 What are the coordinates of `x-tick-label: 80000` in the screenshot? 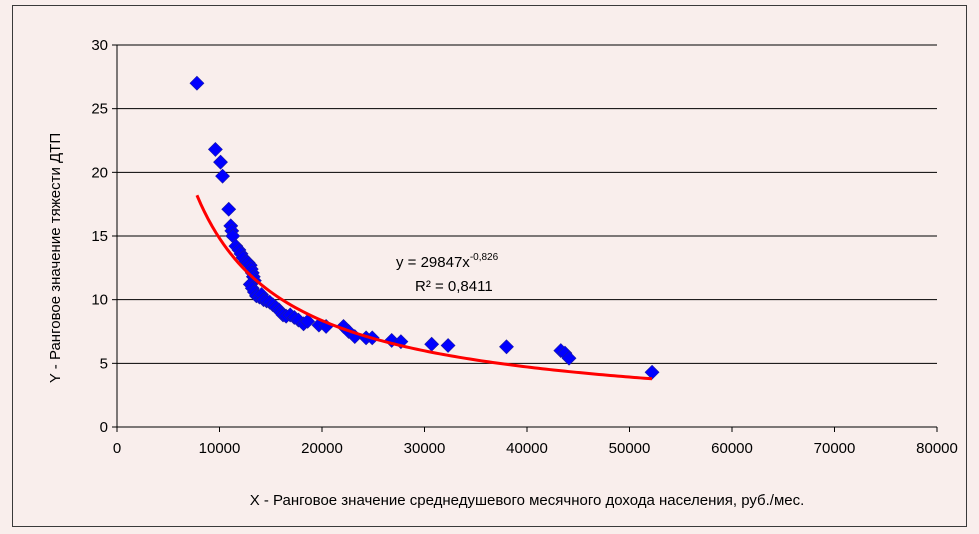 It's located at (937, 448).